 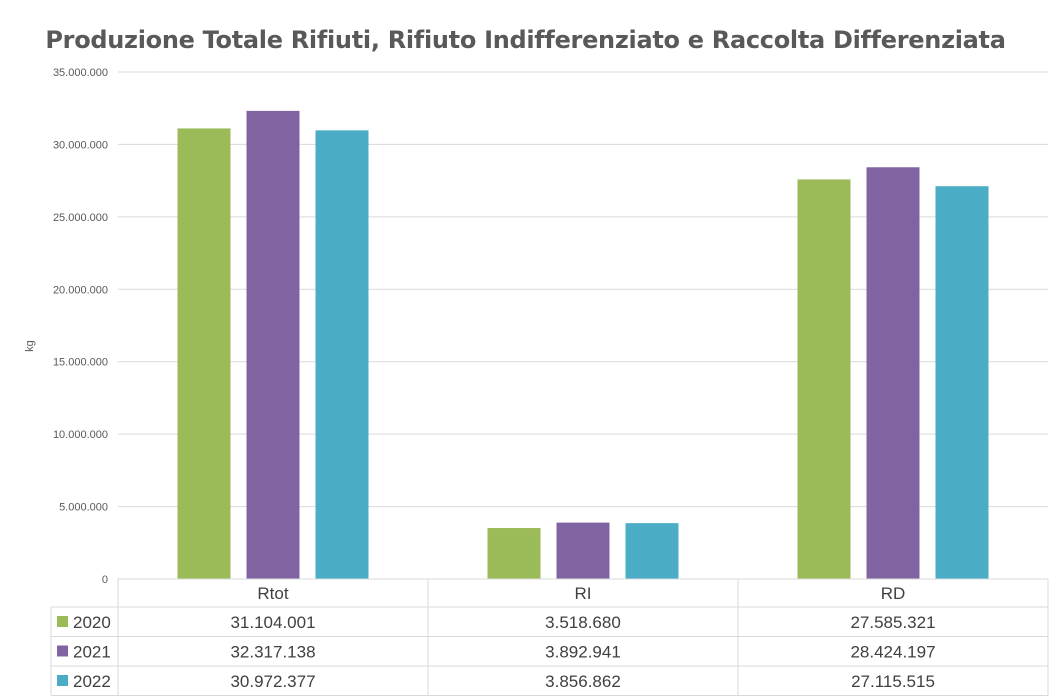 What do you see at coordinates (583, 652) in the screenshot?
I see `data-table-value: 3.892.941` at bounding box center [583, 652].